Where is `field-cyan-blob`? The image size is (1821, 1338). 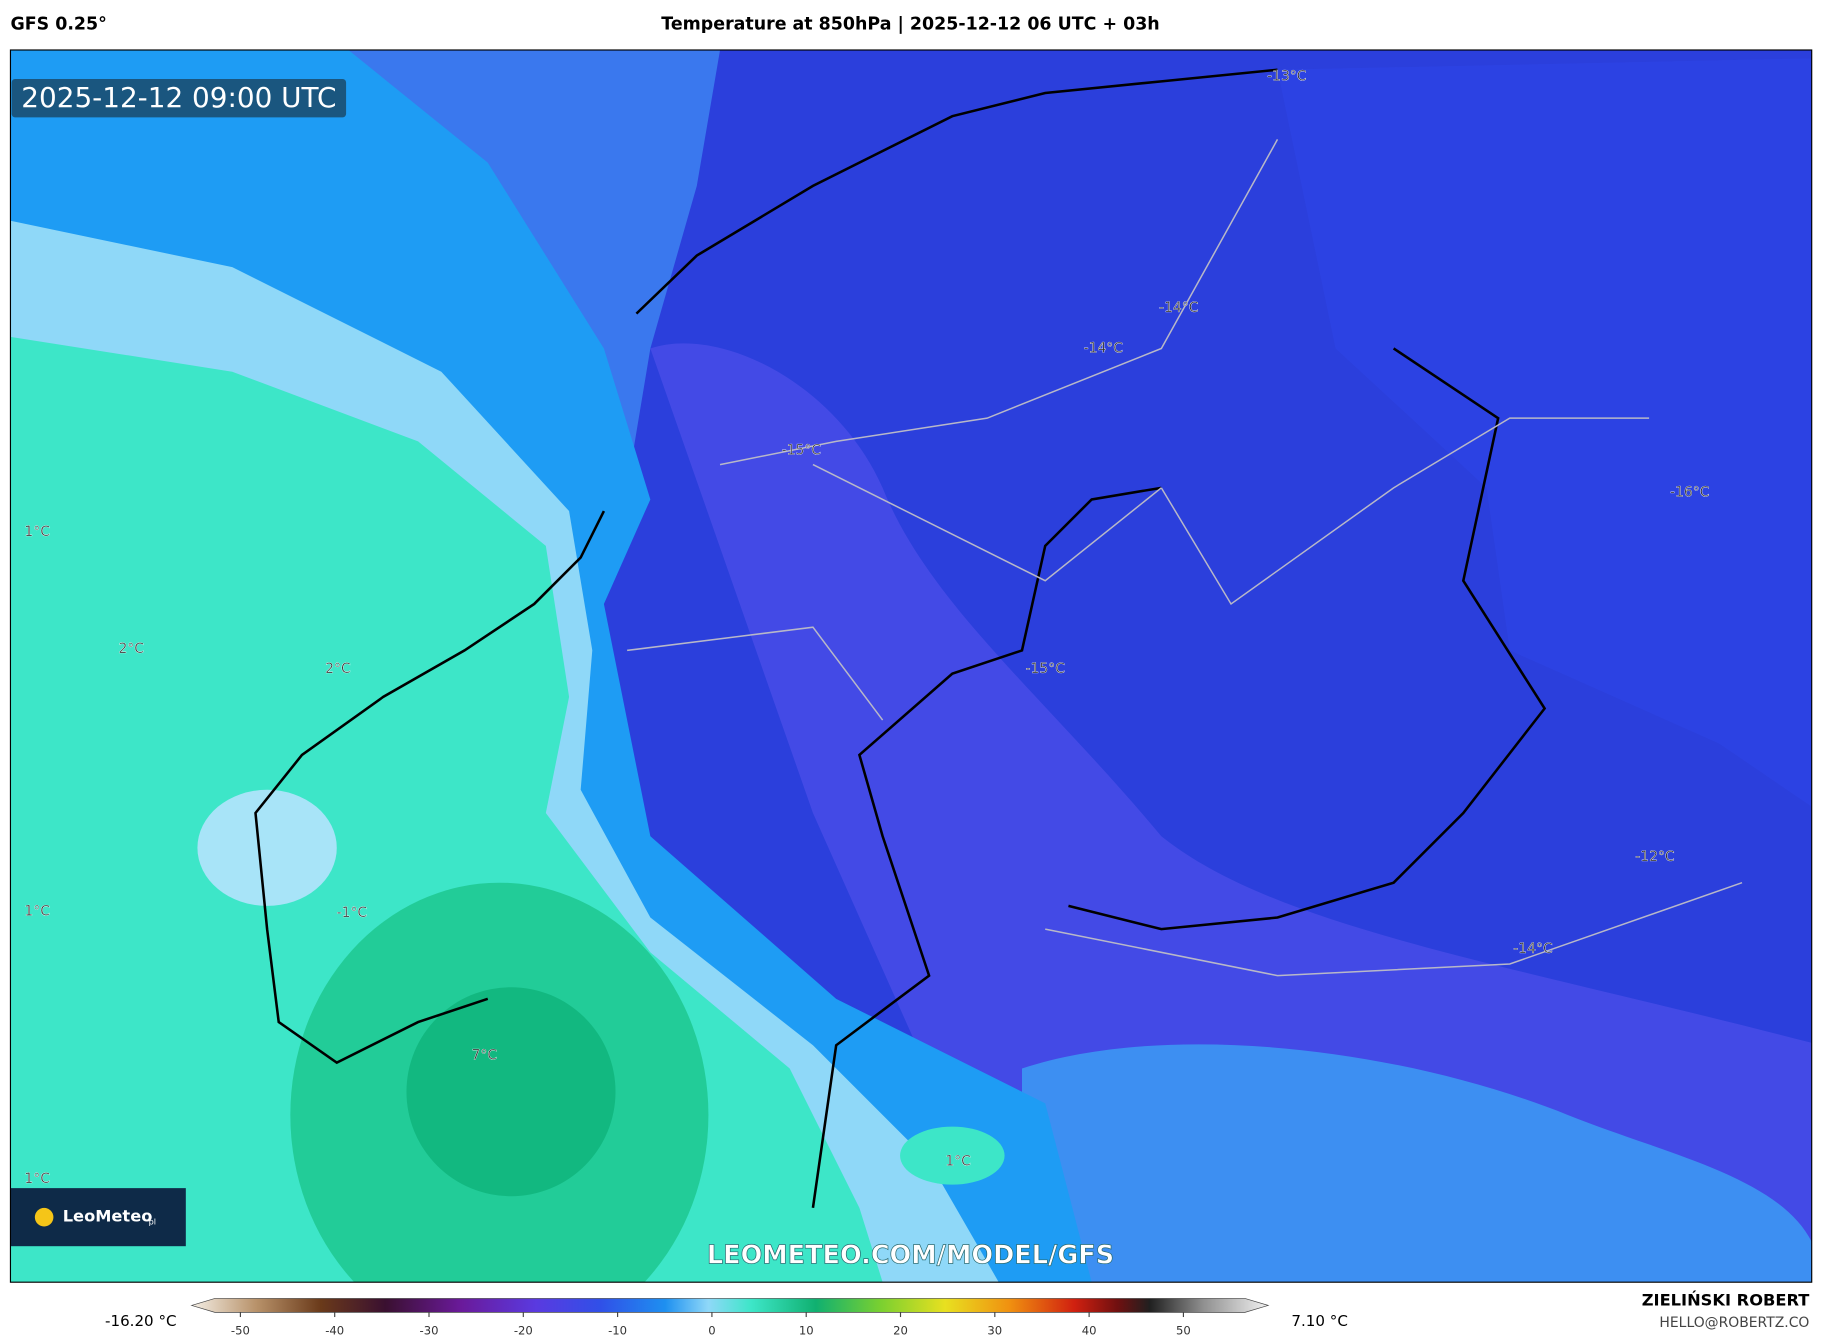 field-cyan-blob is located at coordinates (952, 1155).